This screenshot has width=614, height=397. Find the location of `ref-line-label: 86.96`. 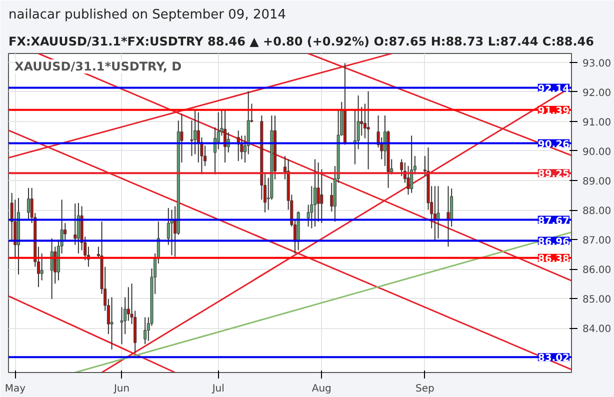

ref-line-label: 86.96 is located at coordinates (554, 242).